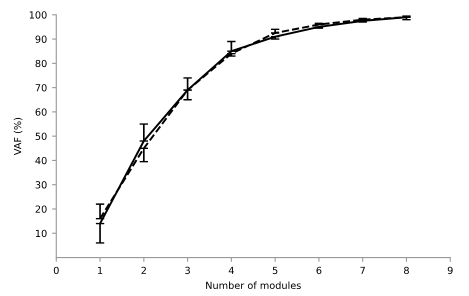 Image resolution: width=469 pixels, height=296 pixels. Describe the element at coordinates (143, 270) in the screenshot. I see `x-tick-label: 2` at that location.